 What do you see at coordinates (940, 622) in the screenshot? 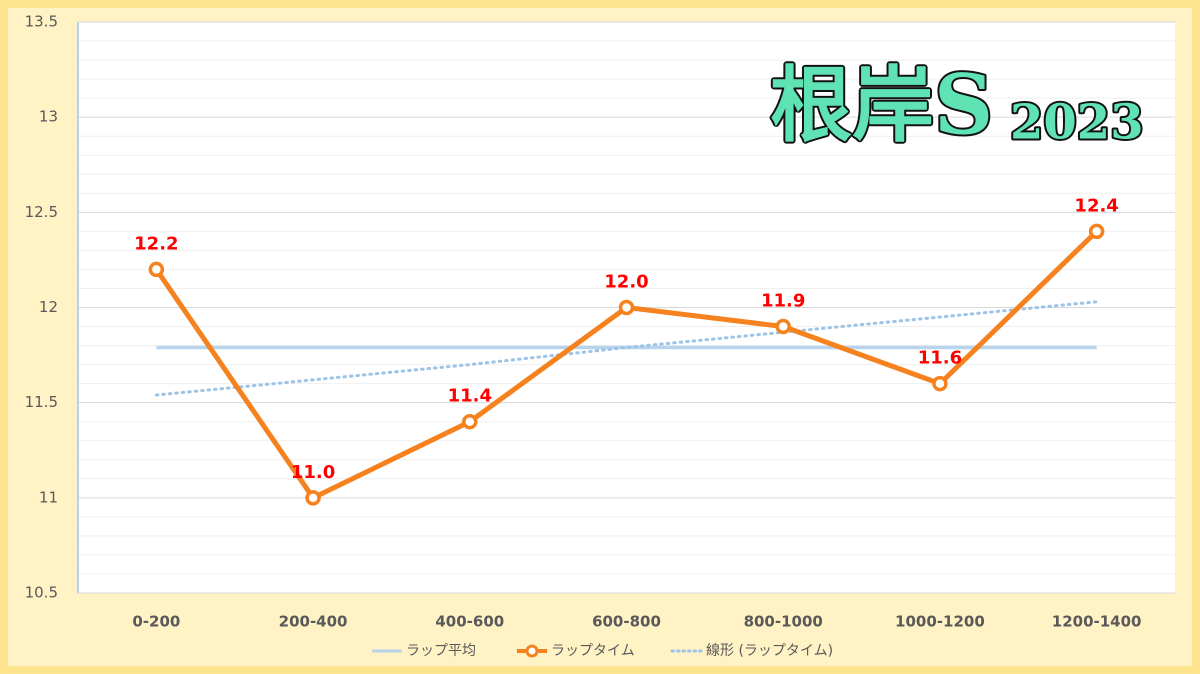
I see `x-tick-label: 1000-1200` at bounding box center [940, 622].